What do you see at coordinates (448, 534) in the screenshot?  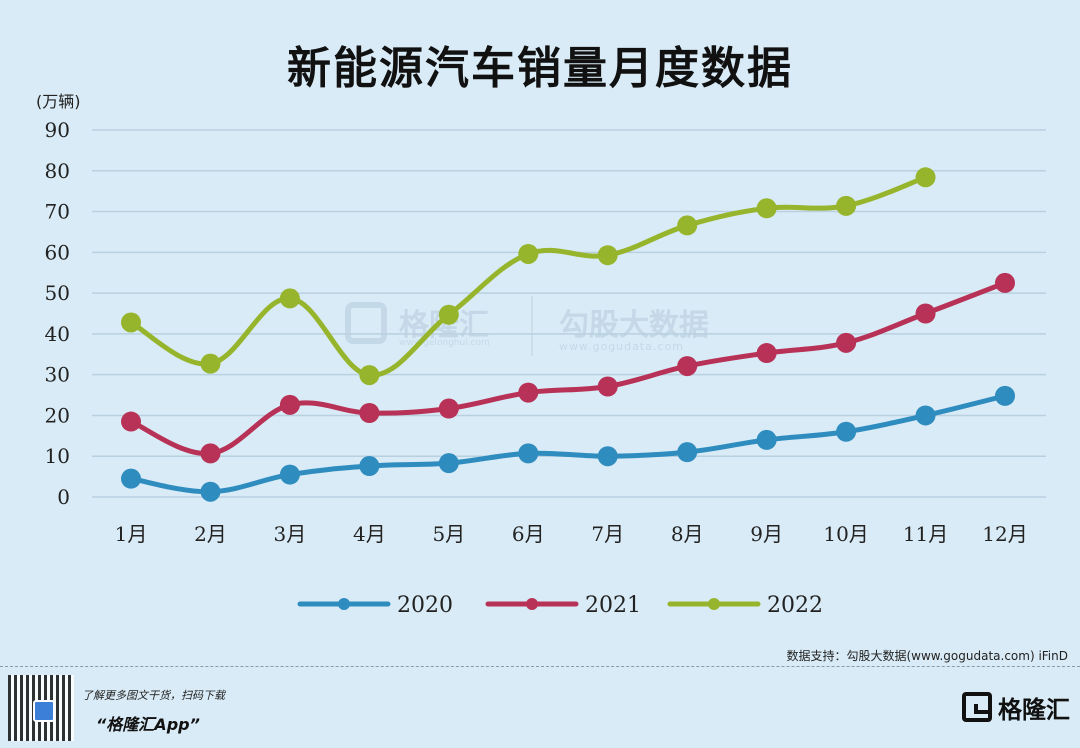 I see `x-tick-label: 5月` at bounding box center [448, 534].